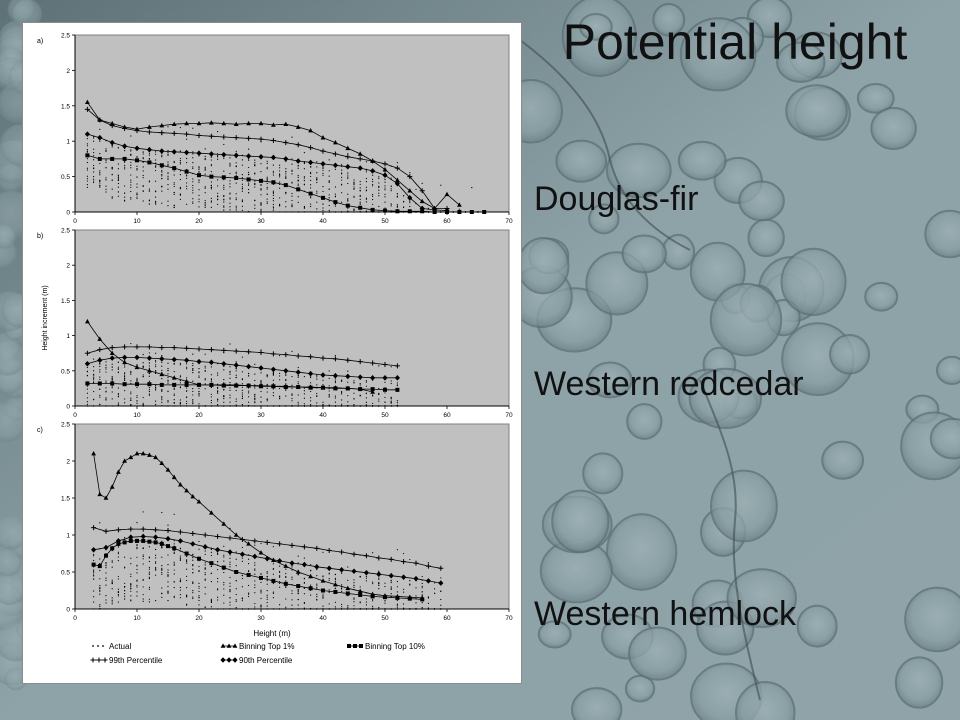  Describe the element at coordinates (580, 521) in the screenshot. I see `texture-cell` at that location.